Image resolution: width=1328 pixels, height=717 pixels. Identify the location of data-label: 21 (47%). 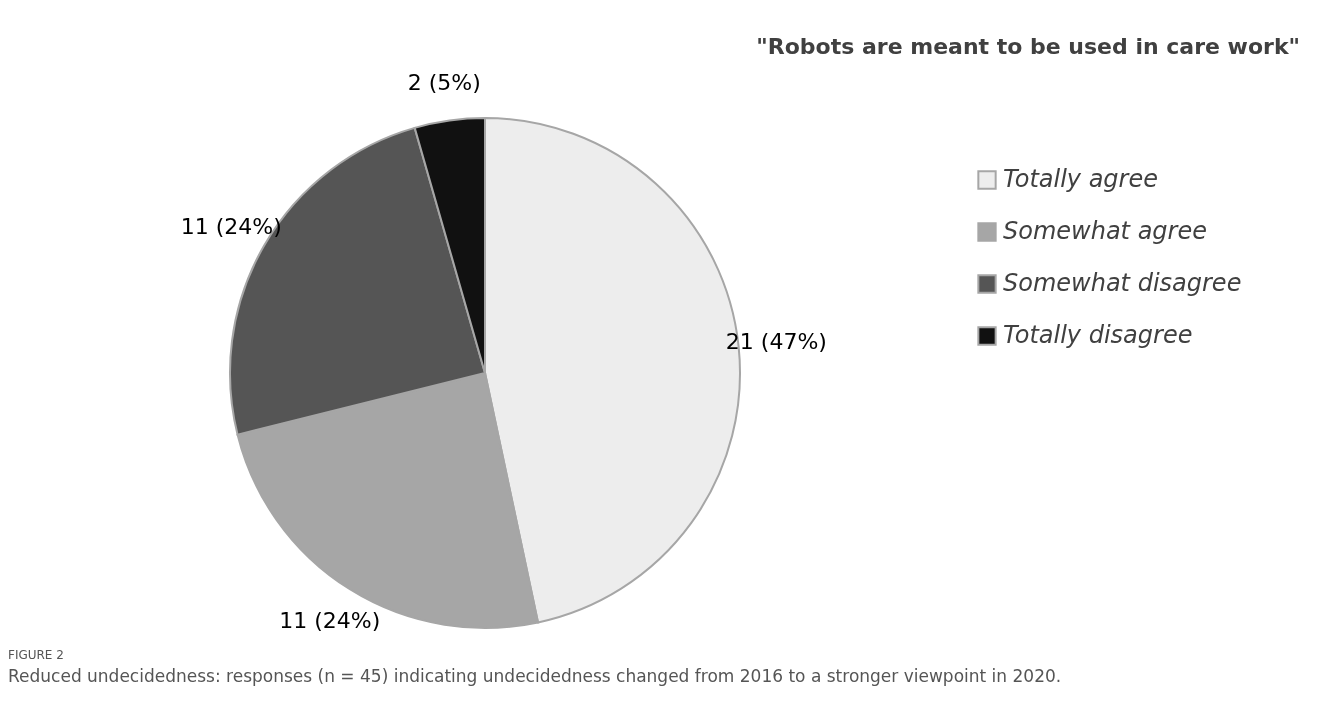
(776, 342).